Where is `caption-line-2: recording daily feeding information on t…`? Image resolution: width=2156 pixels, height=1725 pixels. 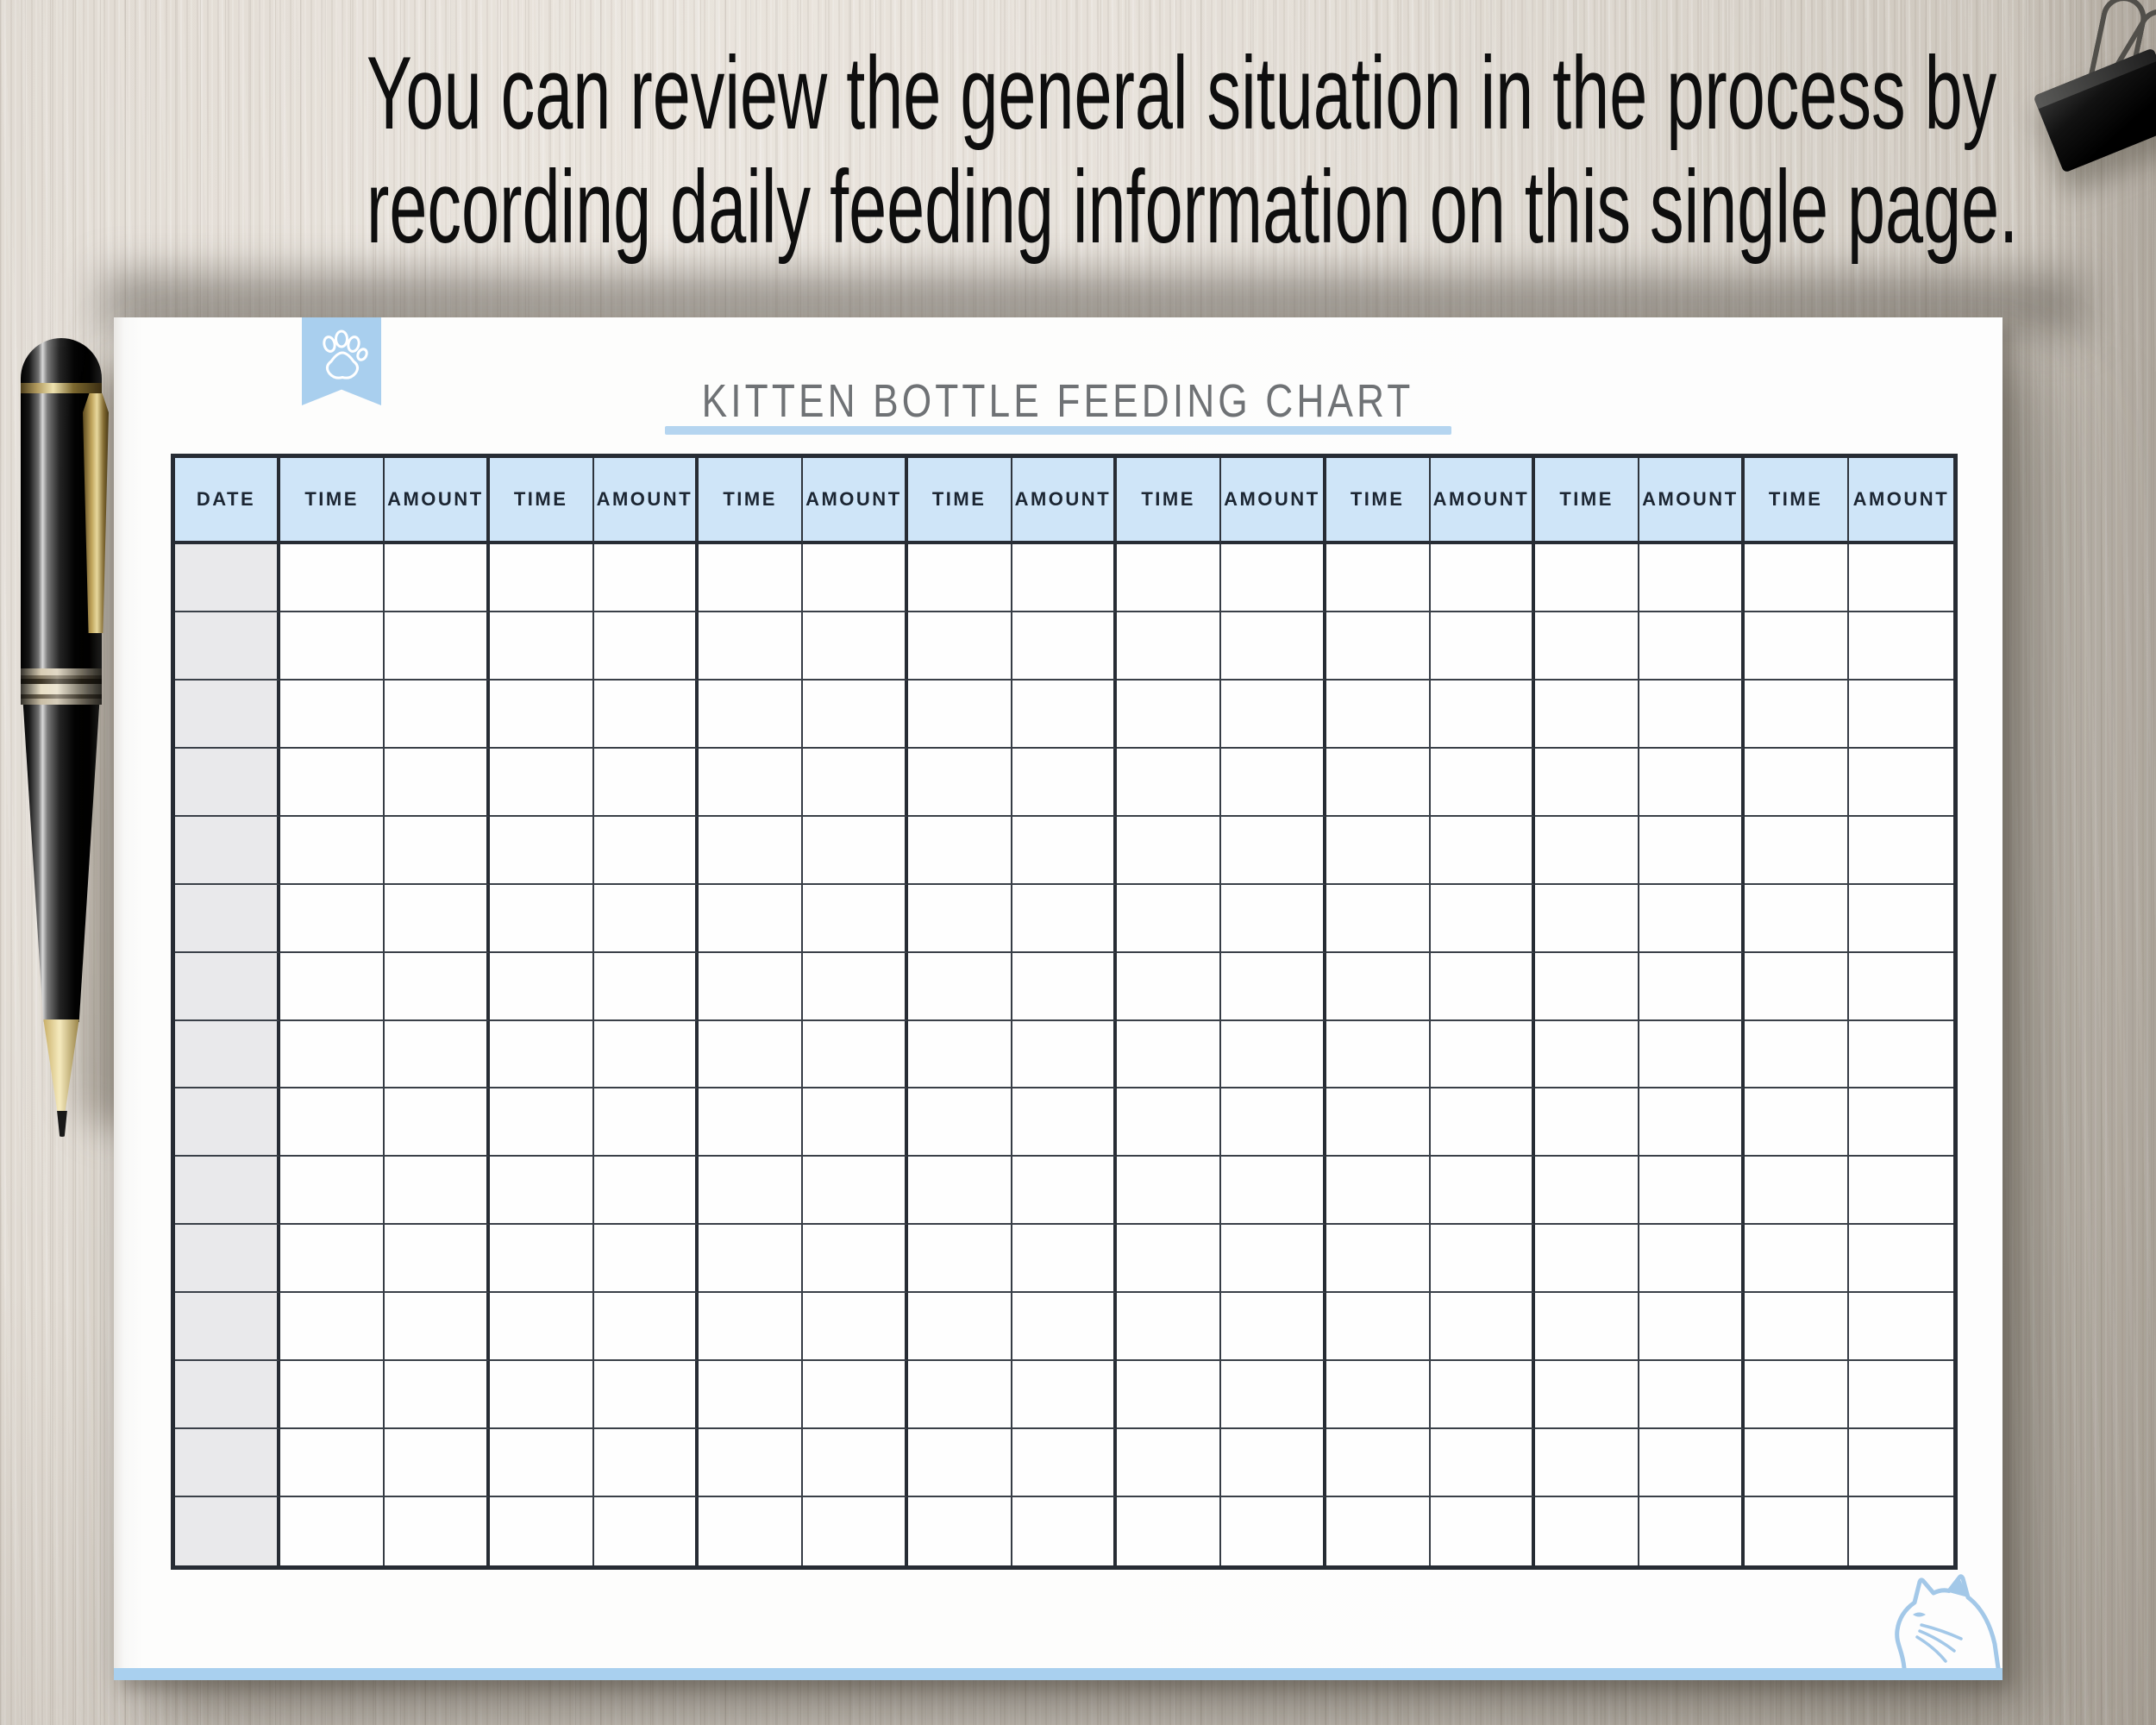 caption-line-2: recording daily feeding information on t… is located at coordinates (1192, 207).